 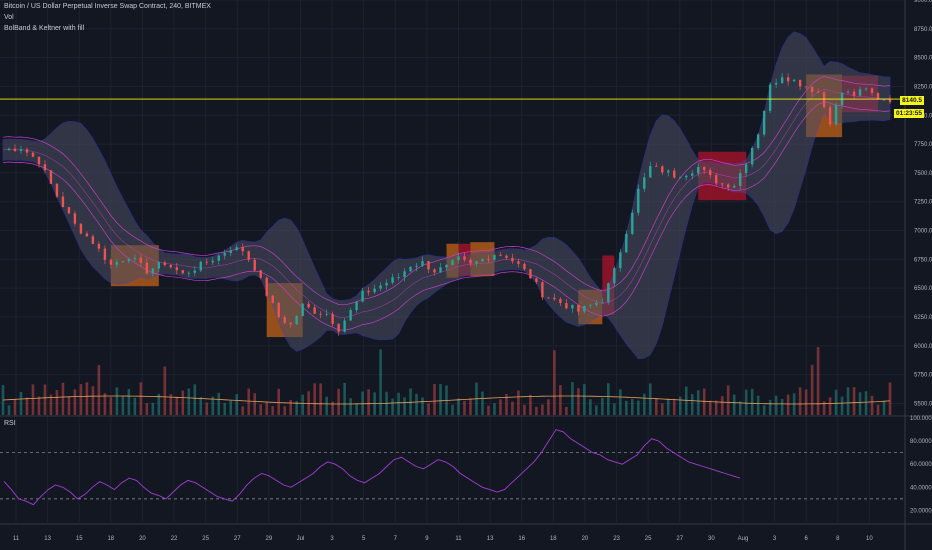 What do you see at coordinates (269, 539) in the screenshot?
I see `time-tick-label: 29` at bounding box center [269, 539].